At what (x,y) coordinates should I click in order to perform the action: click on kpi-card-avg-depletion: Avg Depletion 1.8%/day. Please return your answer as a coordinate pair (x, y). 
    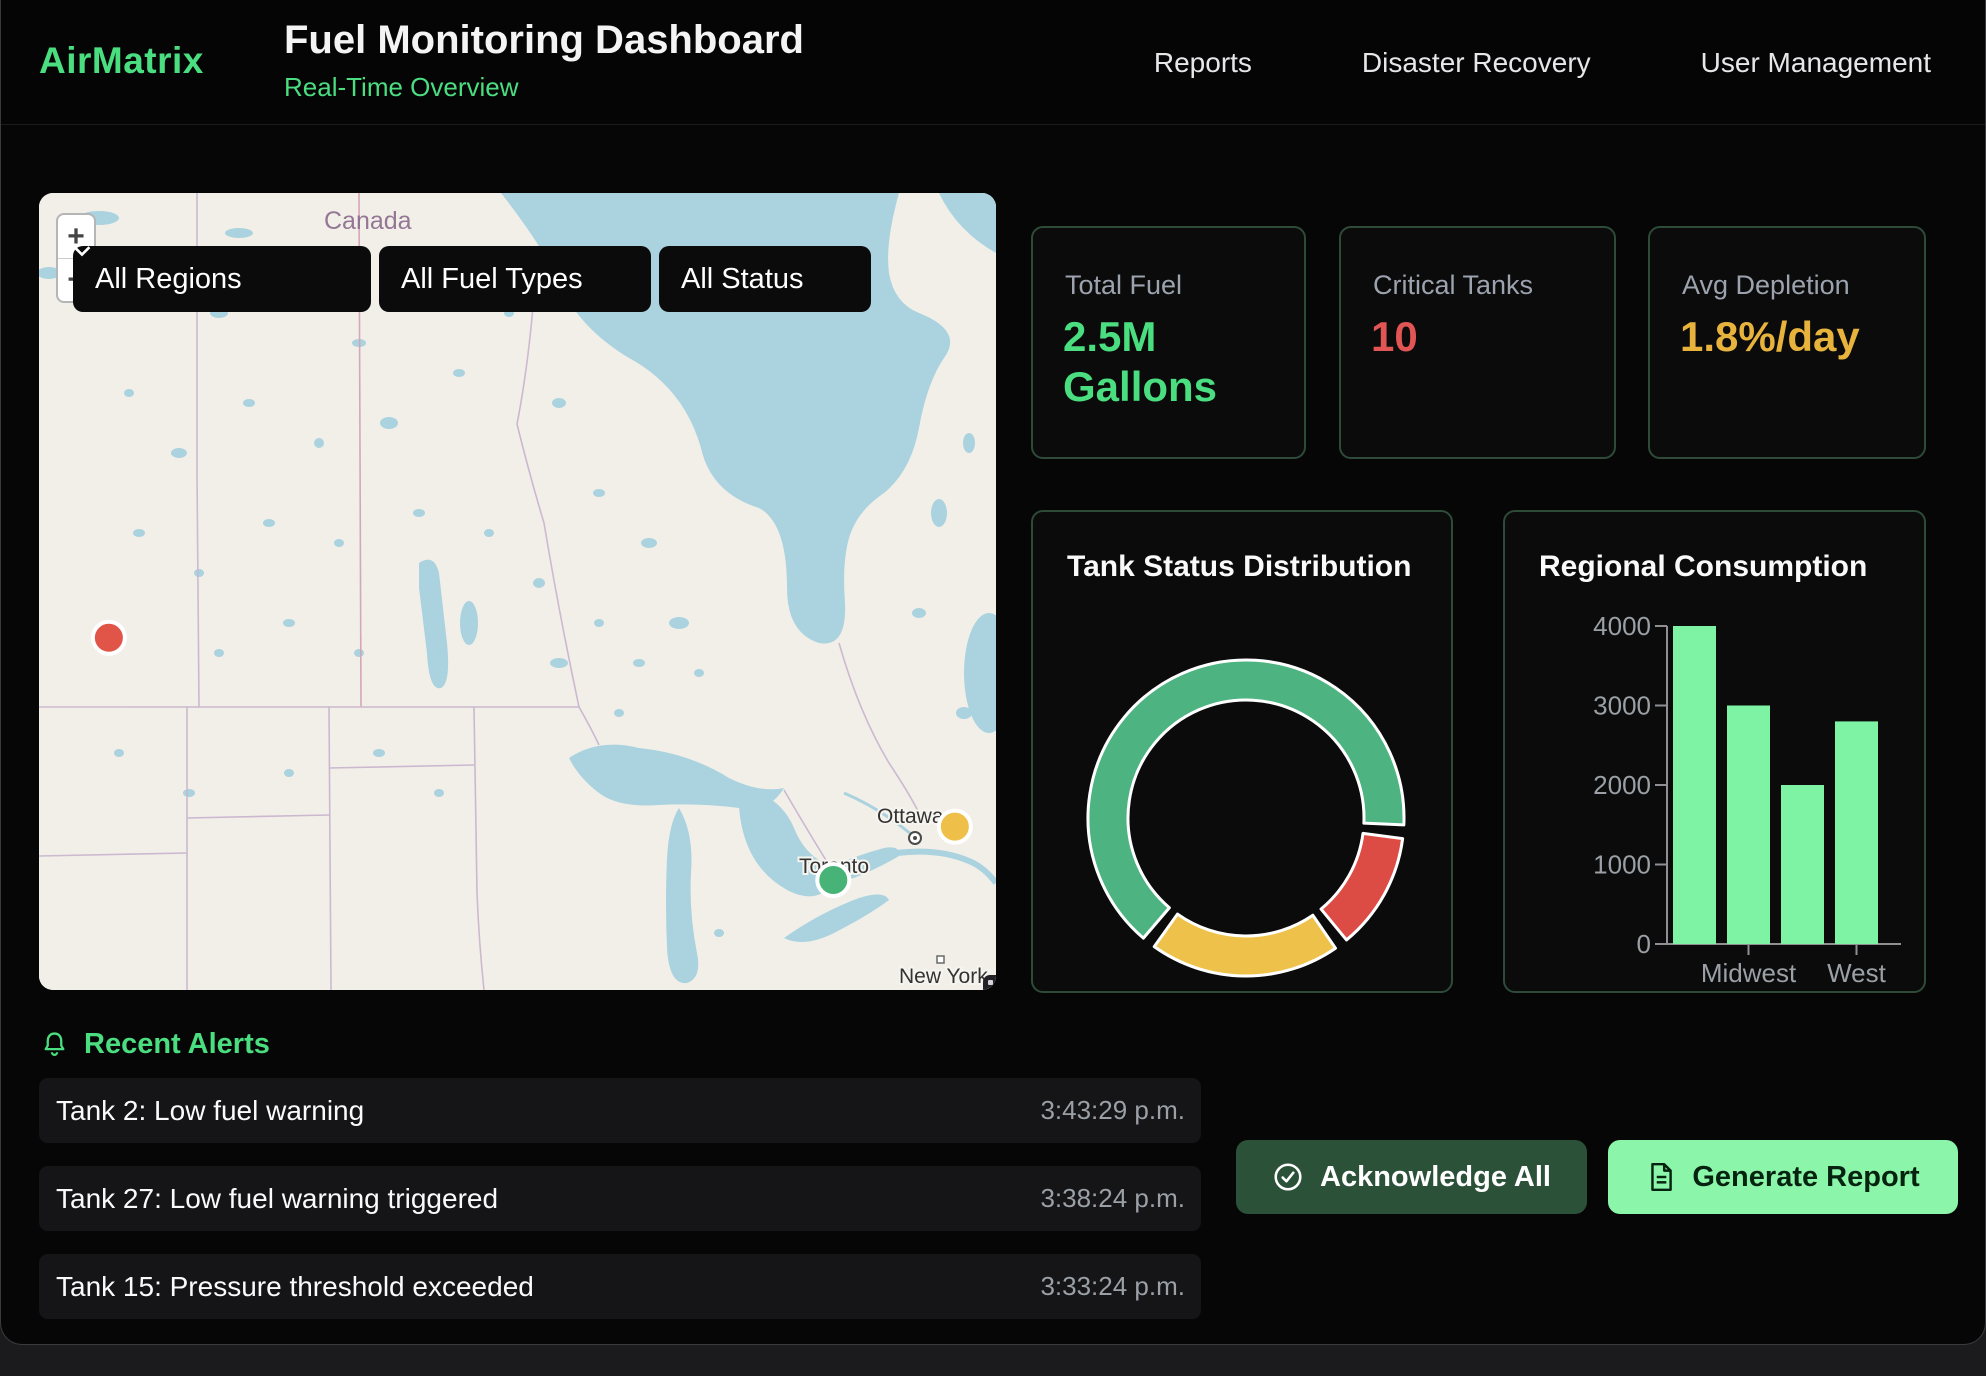
    Looking at the image, I should click on (1787, 342).